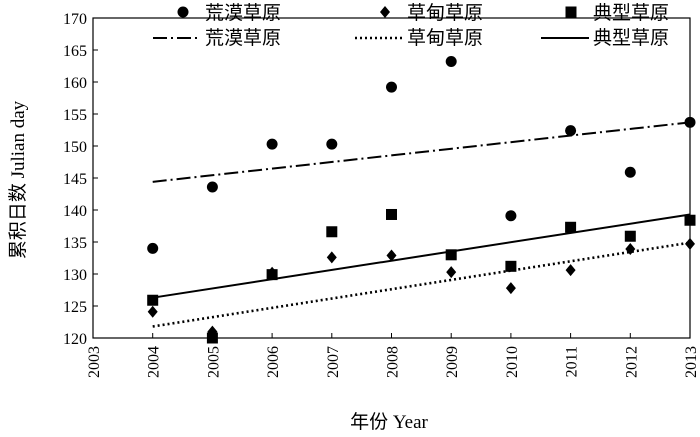 The width and height of the screenshot is (700, 437). What do you see at coordinates (421, 152) in the screenshot?
I see `trend-line` at bounding box center [421, 152].